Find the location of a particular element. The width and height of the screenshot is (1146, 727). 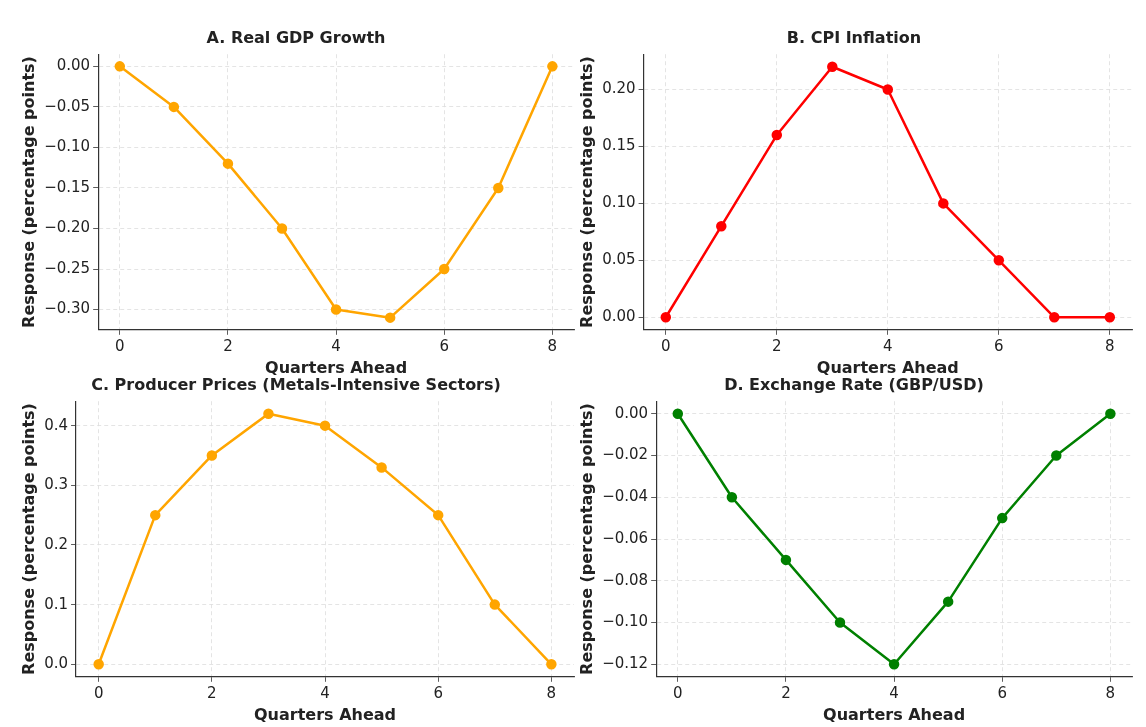

chart-title: B. CPI Inflation is located at coordinates (854, 37).